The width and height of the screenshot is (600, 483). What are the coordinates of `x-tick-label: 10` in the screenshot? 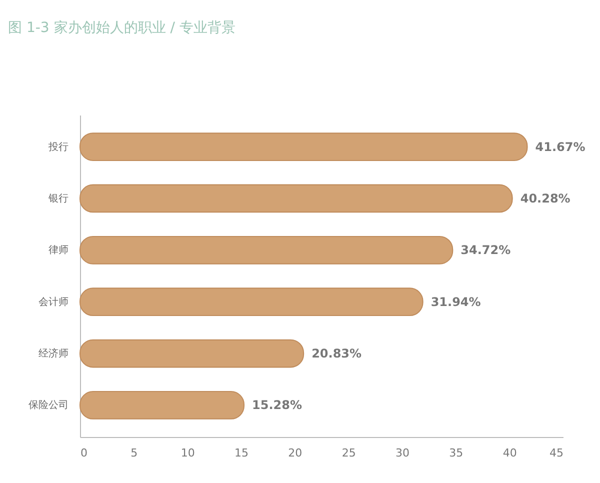 It's located at (187, 453).